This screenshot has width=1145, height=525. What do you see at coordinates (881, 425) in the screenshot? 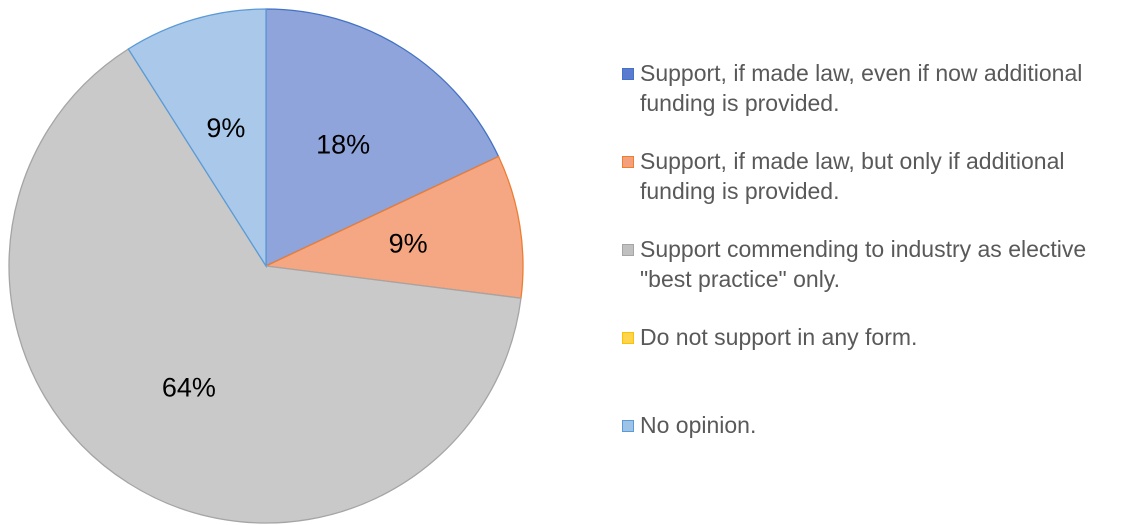
I see `legend-item-4: No opinion.` at bounding box center [881, 425].